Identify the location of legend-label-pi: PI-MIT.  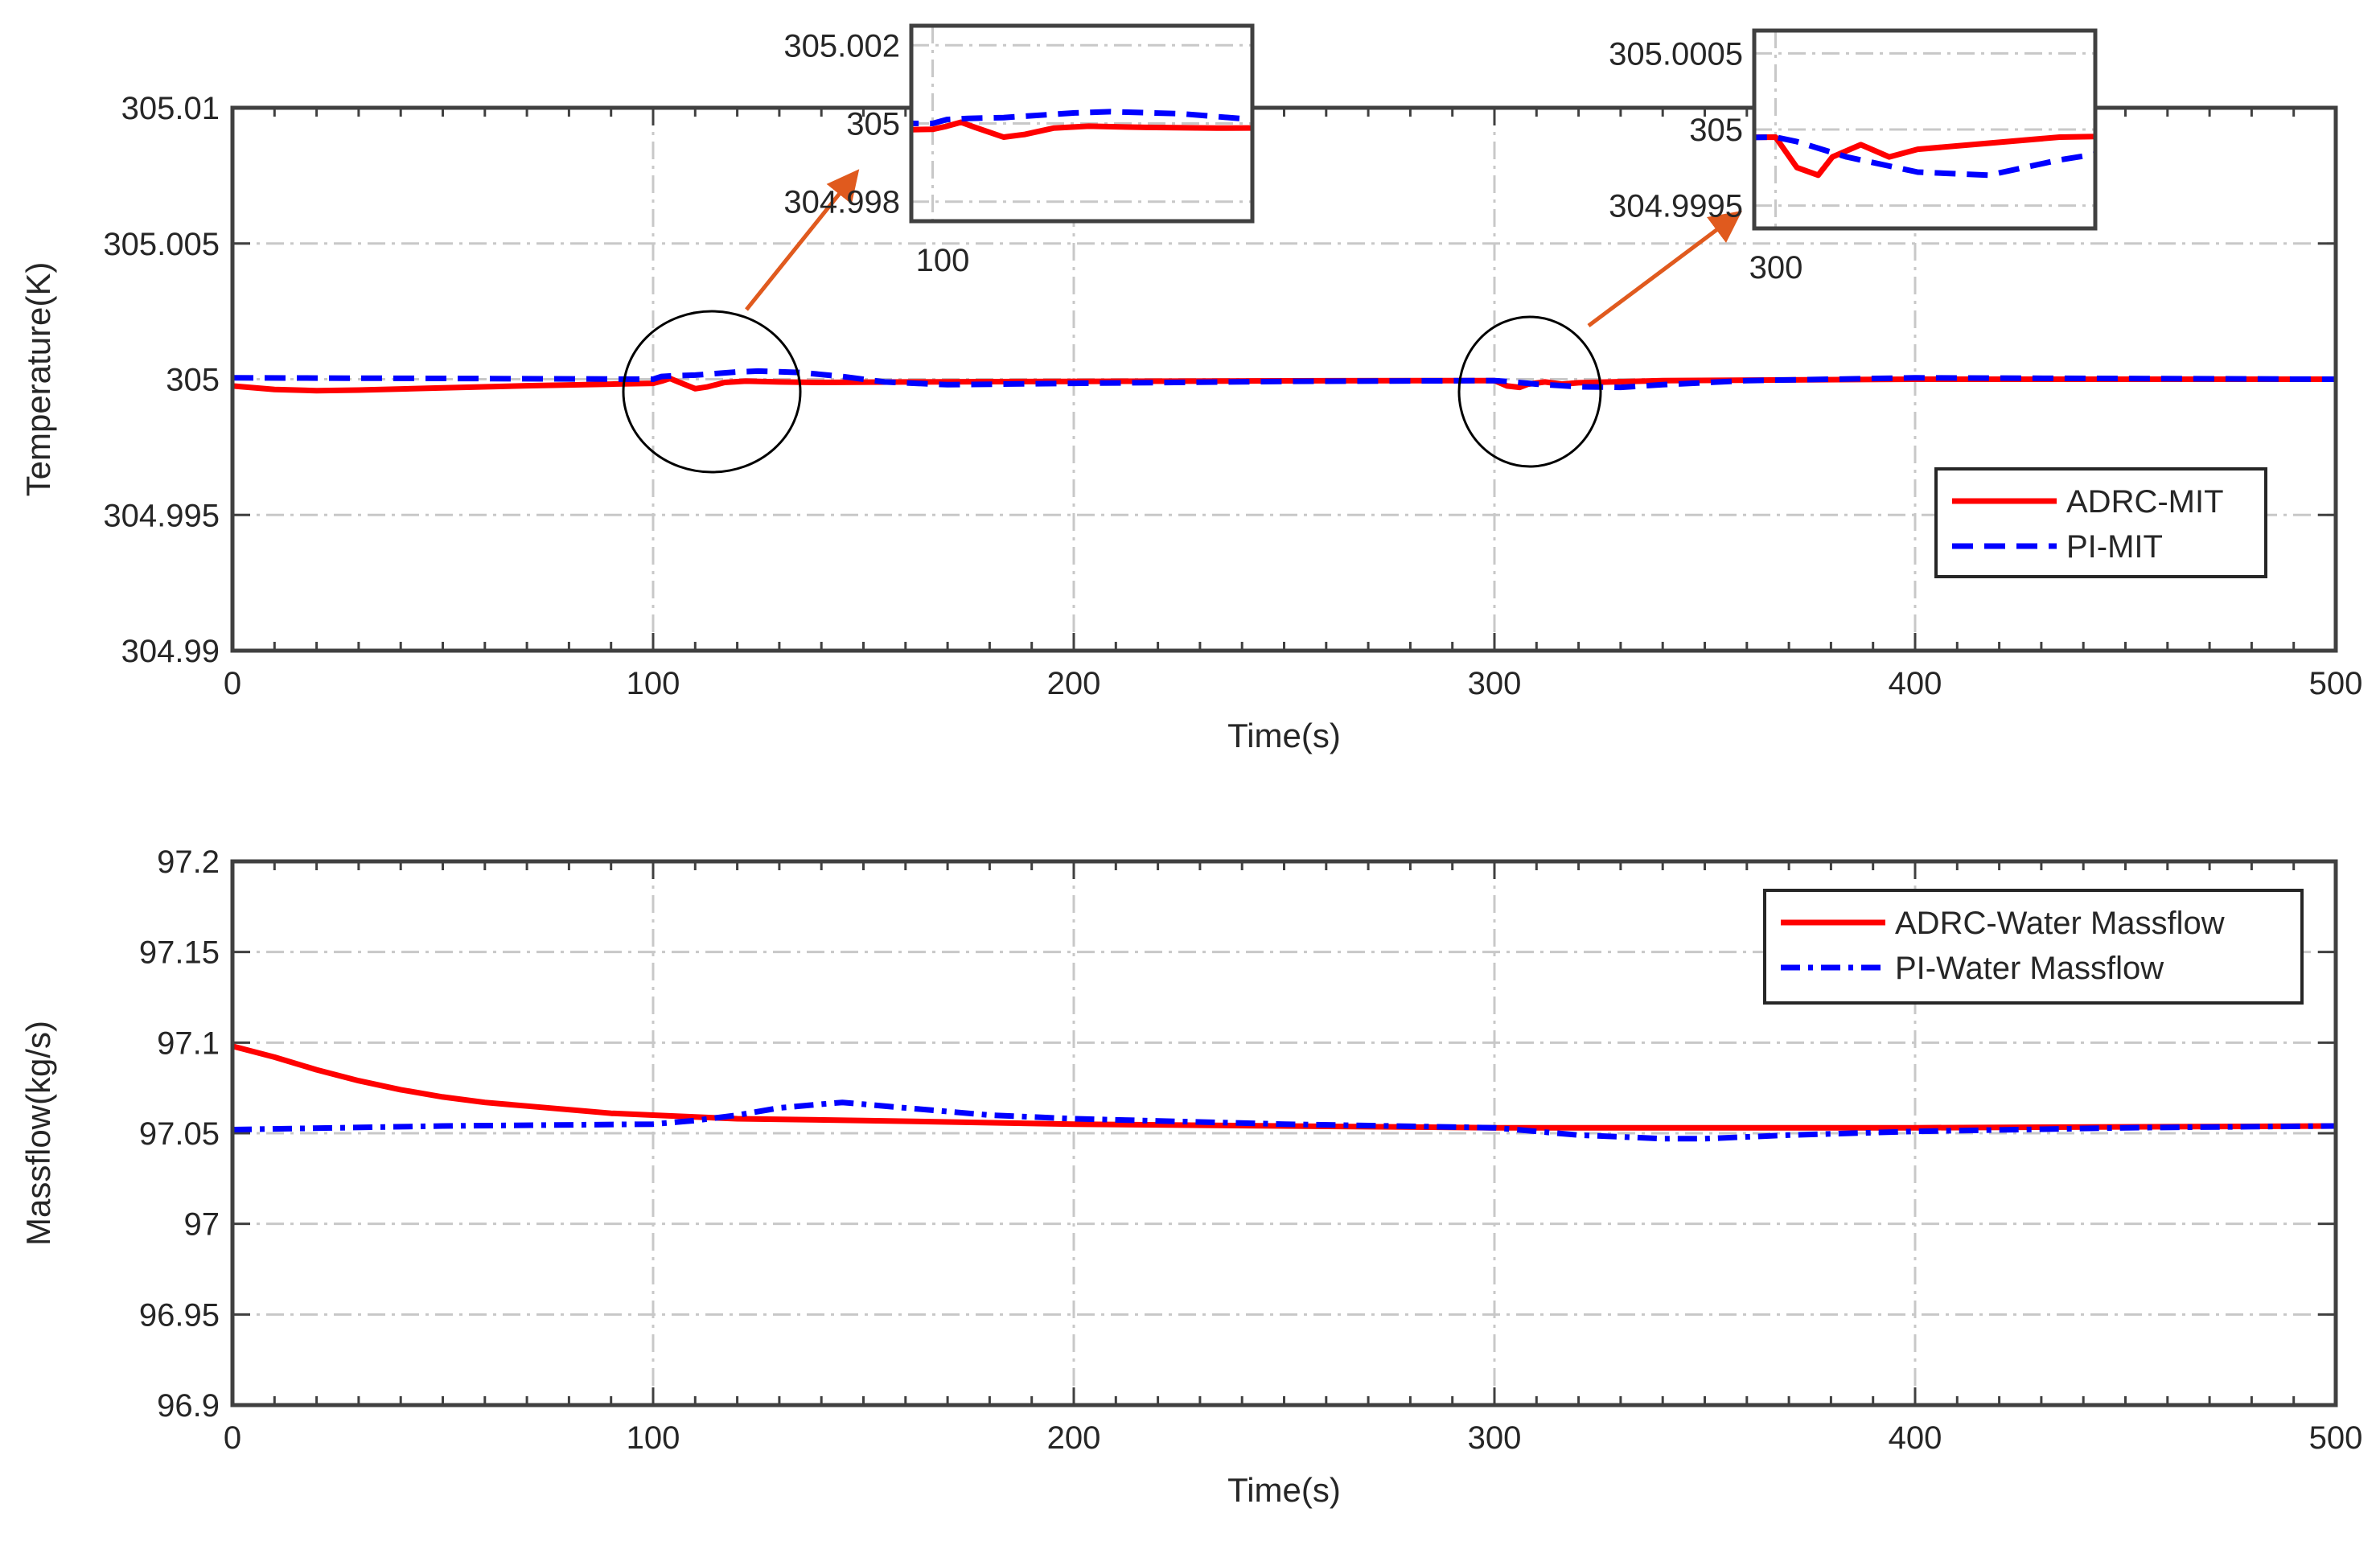
(2114, 547).